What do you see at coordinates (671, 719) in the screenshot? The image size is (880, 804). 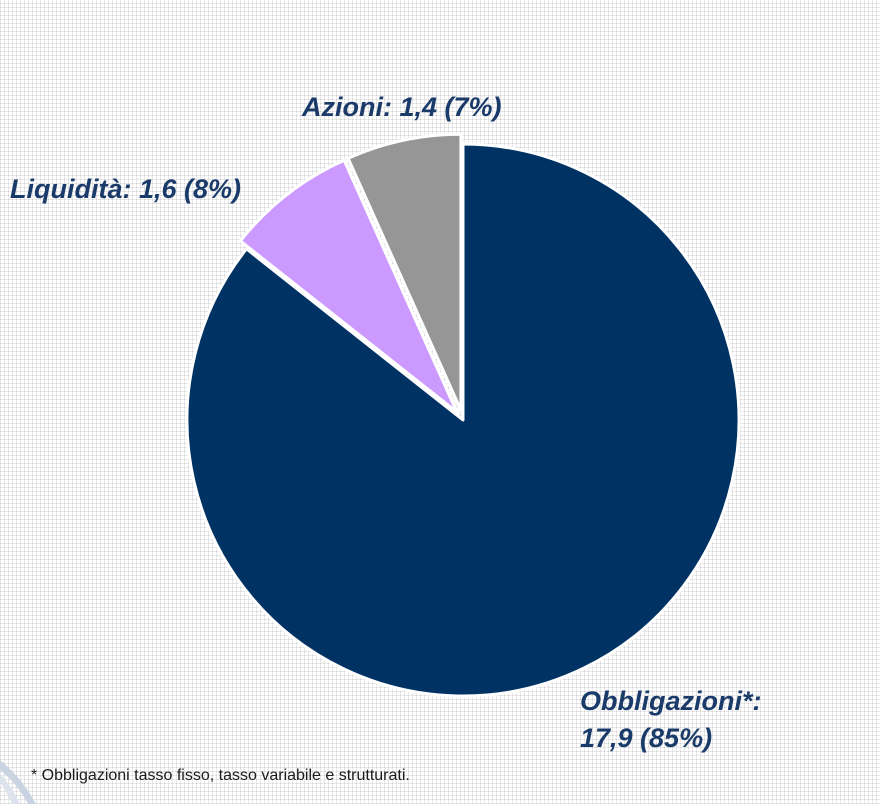 I see `slice-label-obbligazioni: Obbligazioni*: 17,9 (85%)` at bounding box center [671, 719].